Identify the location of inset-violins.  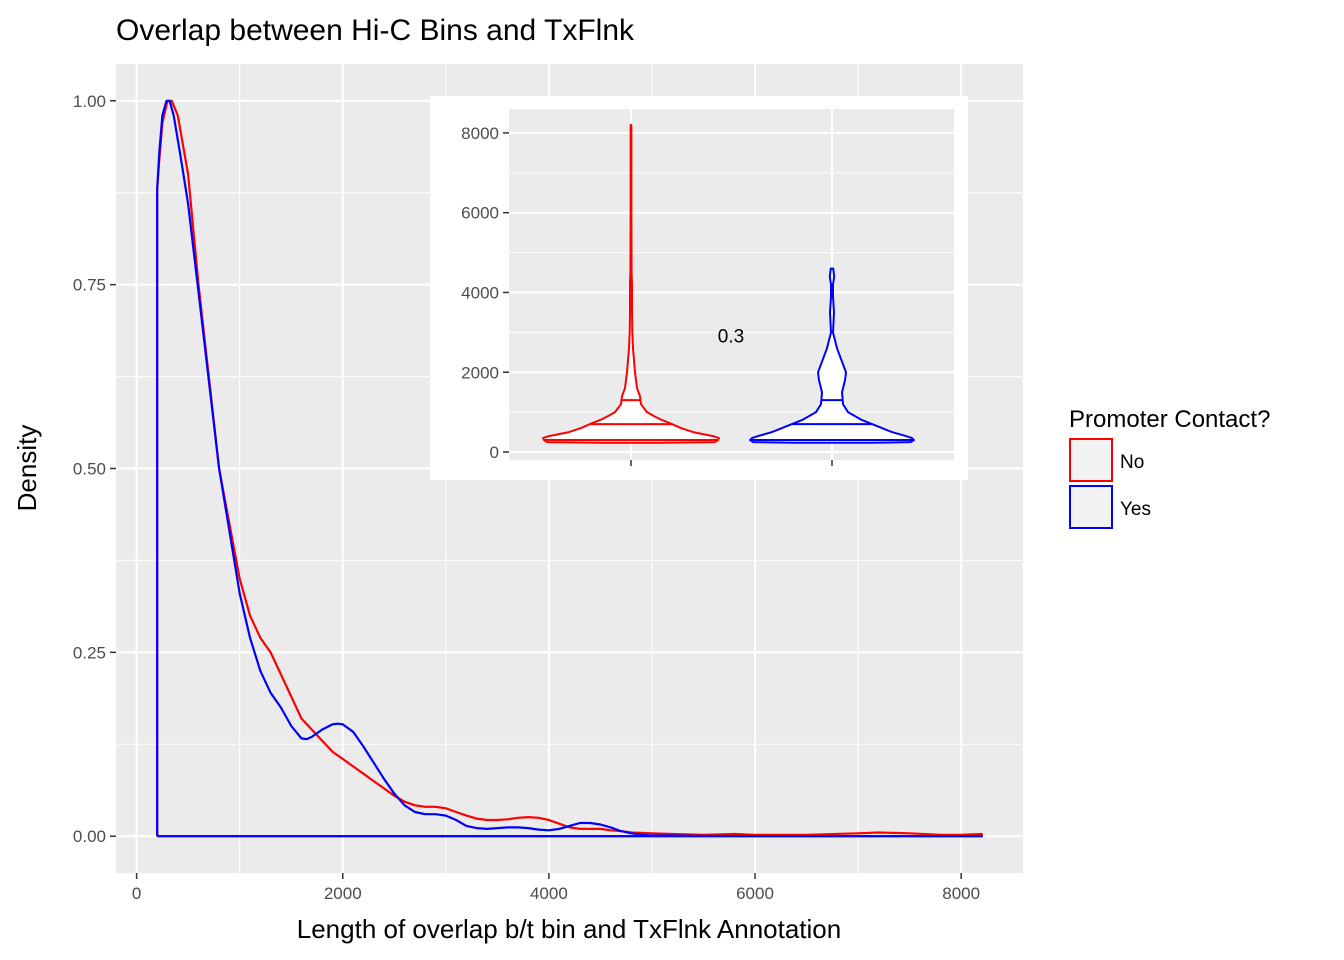
(728, 284).